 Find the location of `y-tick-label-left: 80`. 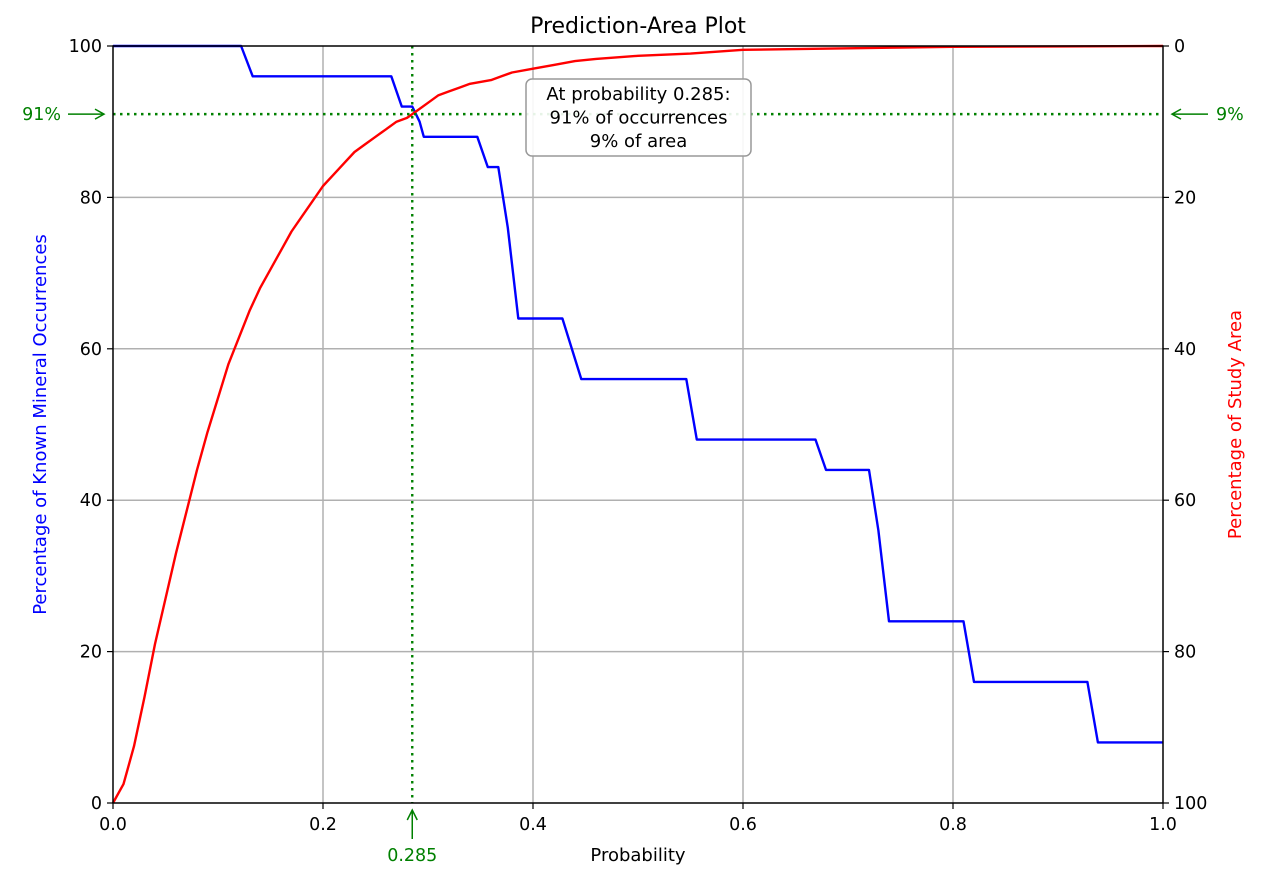

y-tick-label-left: 80 is located at coordinates (91, 198).